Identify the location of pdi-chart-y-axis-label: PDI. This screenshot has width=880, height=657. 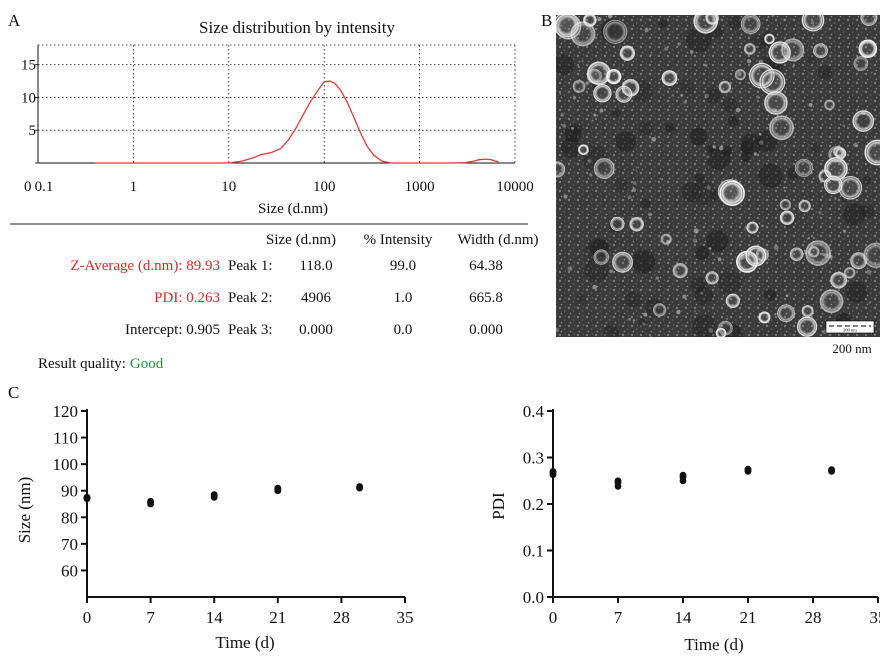
(498, 506).